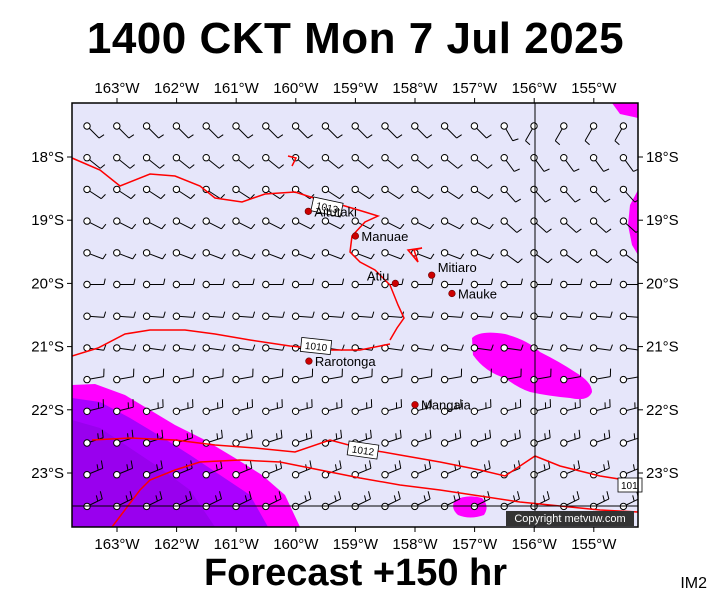  Describe the element at coordinates (296, 544) in the screenshot. I see `lon-label-bottom: 160°W` at that location.